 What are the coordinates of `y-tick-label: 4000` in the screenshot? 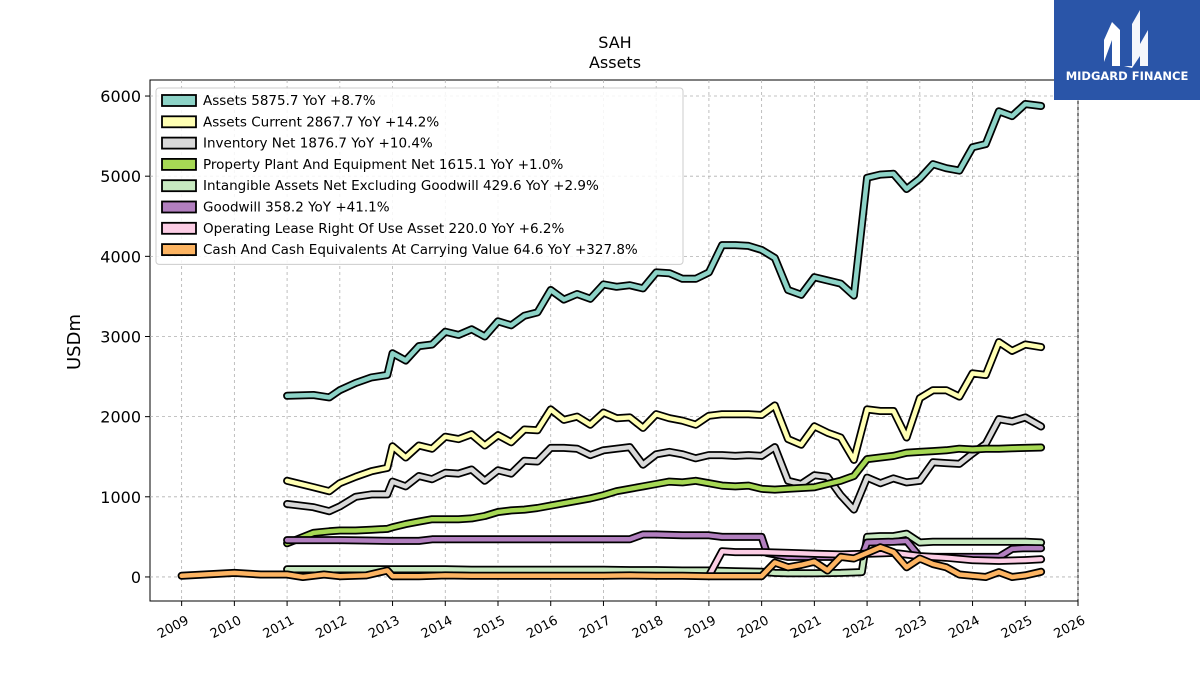 It's located at (120, 256).